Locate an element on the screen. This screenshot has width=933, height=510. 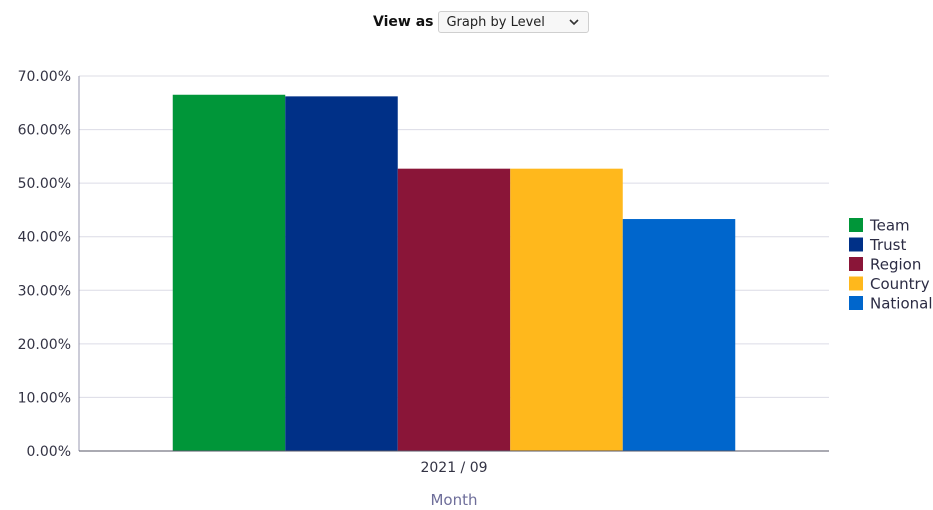
x-category-label: 2021 / 09 is located at coordinates (453, 468).